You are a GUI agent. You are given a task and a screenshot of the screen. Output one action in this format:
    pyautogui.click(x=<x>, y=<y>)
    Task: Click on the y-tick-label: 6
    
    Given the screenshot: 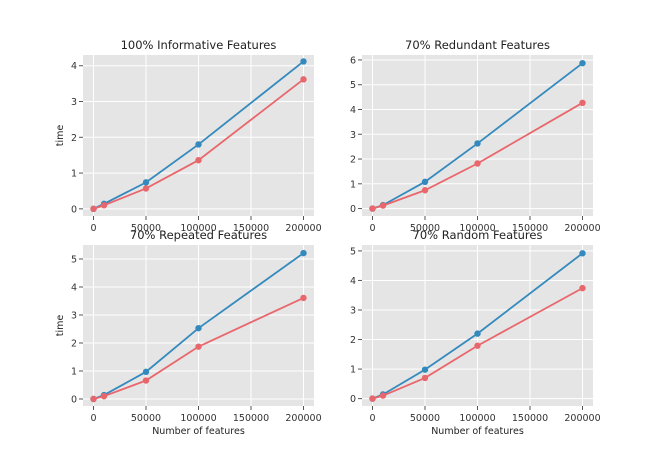 What is the action you would take?
    pyautogui.click(x=353, y=60)
    